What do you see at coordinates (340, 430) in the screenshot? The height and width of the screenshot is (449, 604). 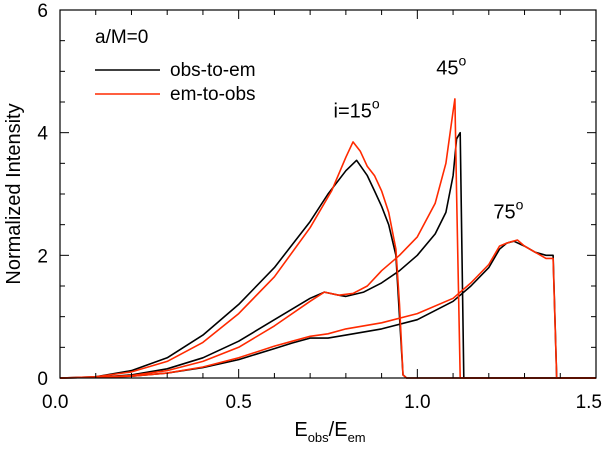 I see `x-label-base2: E` at bounding box center [340, 430].